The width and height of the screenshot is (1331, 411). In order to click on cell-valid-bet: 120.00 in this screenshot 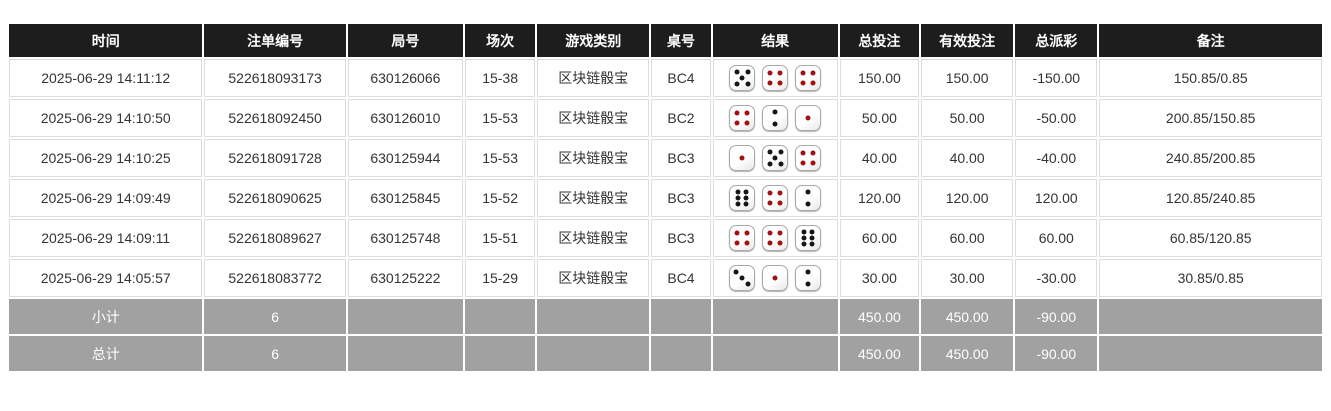, I will do `click(967, 198)`.